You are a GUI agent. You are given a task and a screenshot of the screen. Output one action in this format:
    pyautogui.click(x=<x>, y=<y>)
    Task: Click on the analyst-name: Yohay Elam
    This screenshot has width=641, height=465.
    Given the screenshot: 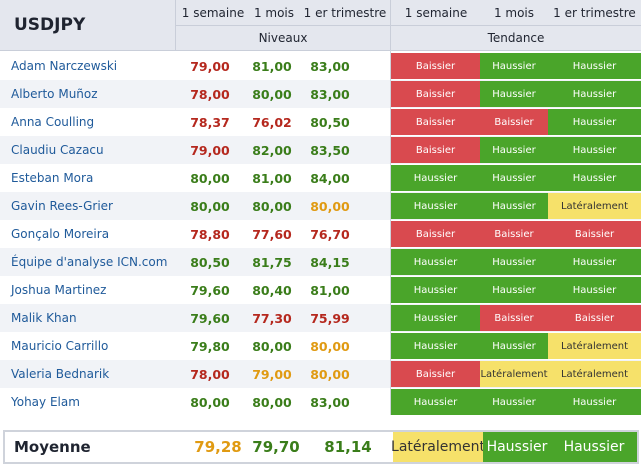 What is the action you would take?
    pyautogui.click(x=45, y=402)
    